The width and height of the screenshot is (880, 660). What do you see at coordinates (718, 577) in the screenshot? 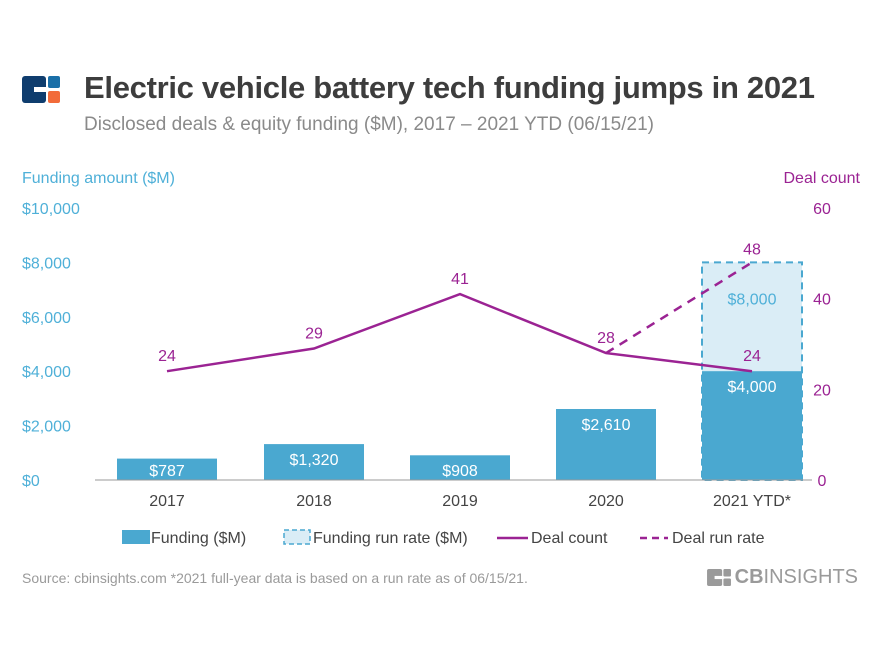
I see `brand-icon` at bounding box center [718, 577].